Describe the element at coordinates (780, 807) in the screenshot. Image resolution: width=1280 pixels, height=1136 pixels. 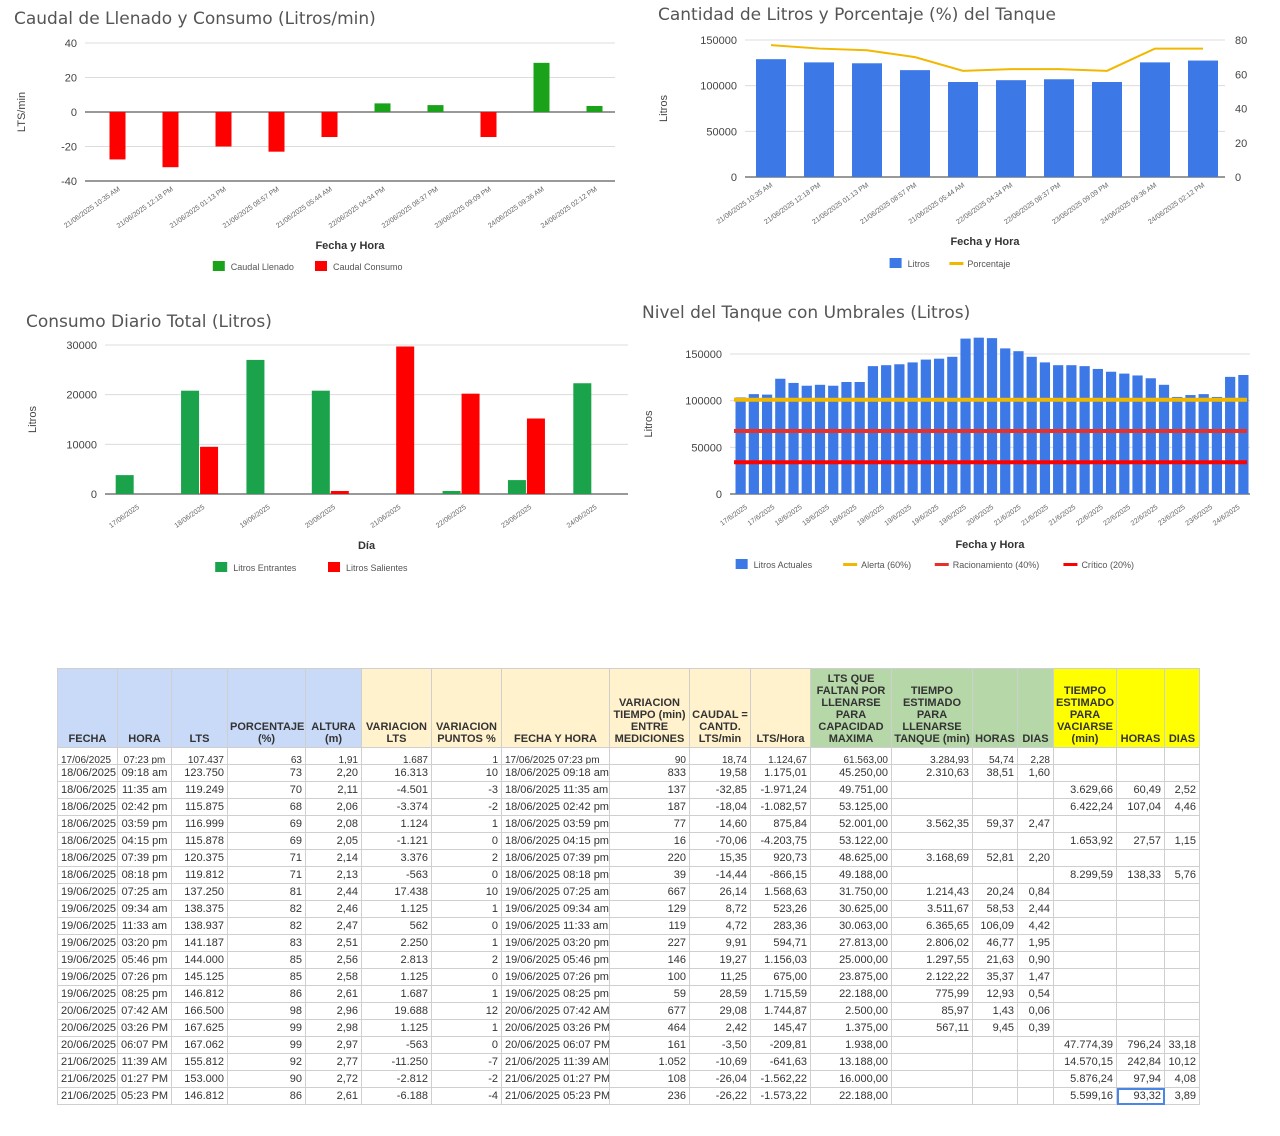
I see `table-cell: -1.082,57` at that location.